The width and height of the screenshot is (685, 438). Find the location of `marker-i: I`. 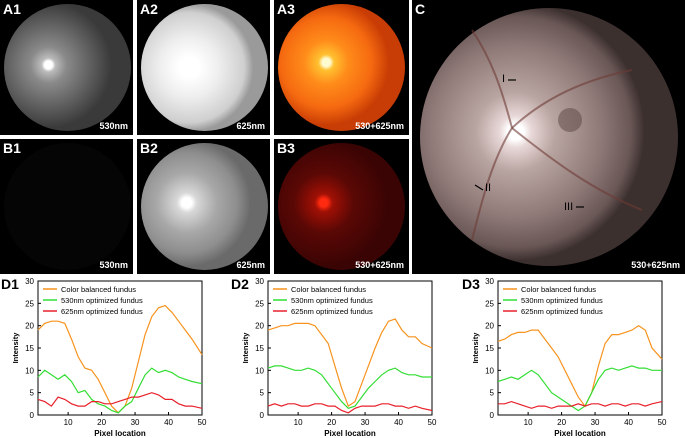

marker-i: I is located at coordinates (504, 79).